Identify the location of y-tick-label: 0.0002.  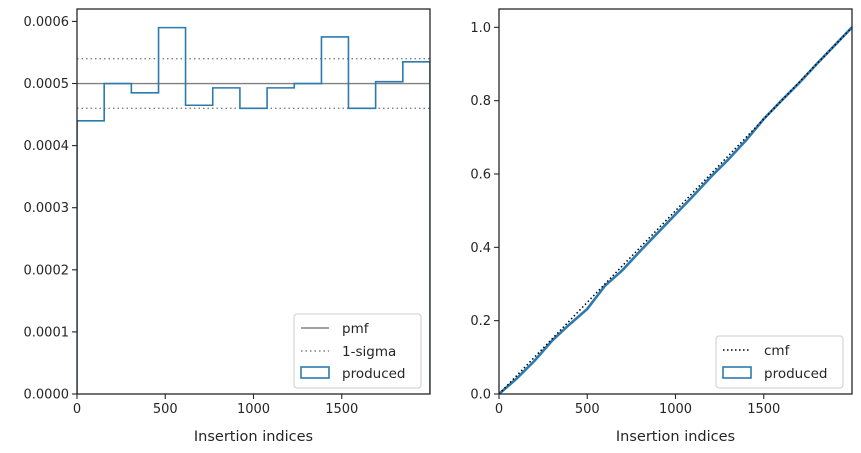
(47, 270).